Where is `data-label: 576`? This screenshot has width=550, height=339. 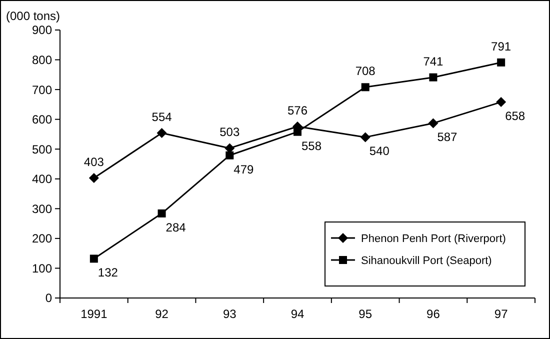
data-label: 576 is located at coordinates (297, 110).